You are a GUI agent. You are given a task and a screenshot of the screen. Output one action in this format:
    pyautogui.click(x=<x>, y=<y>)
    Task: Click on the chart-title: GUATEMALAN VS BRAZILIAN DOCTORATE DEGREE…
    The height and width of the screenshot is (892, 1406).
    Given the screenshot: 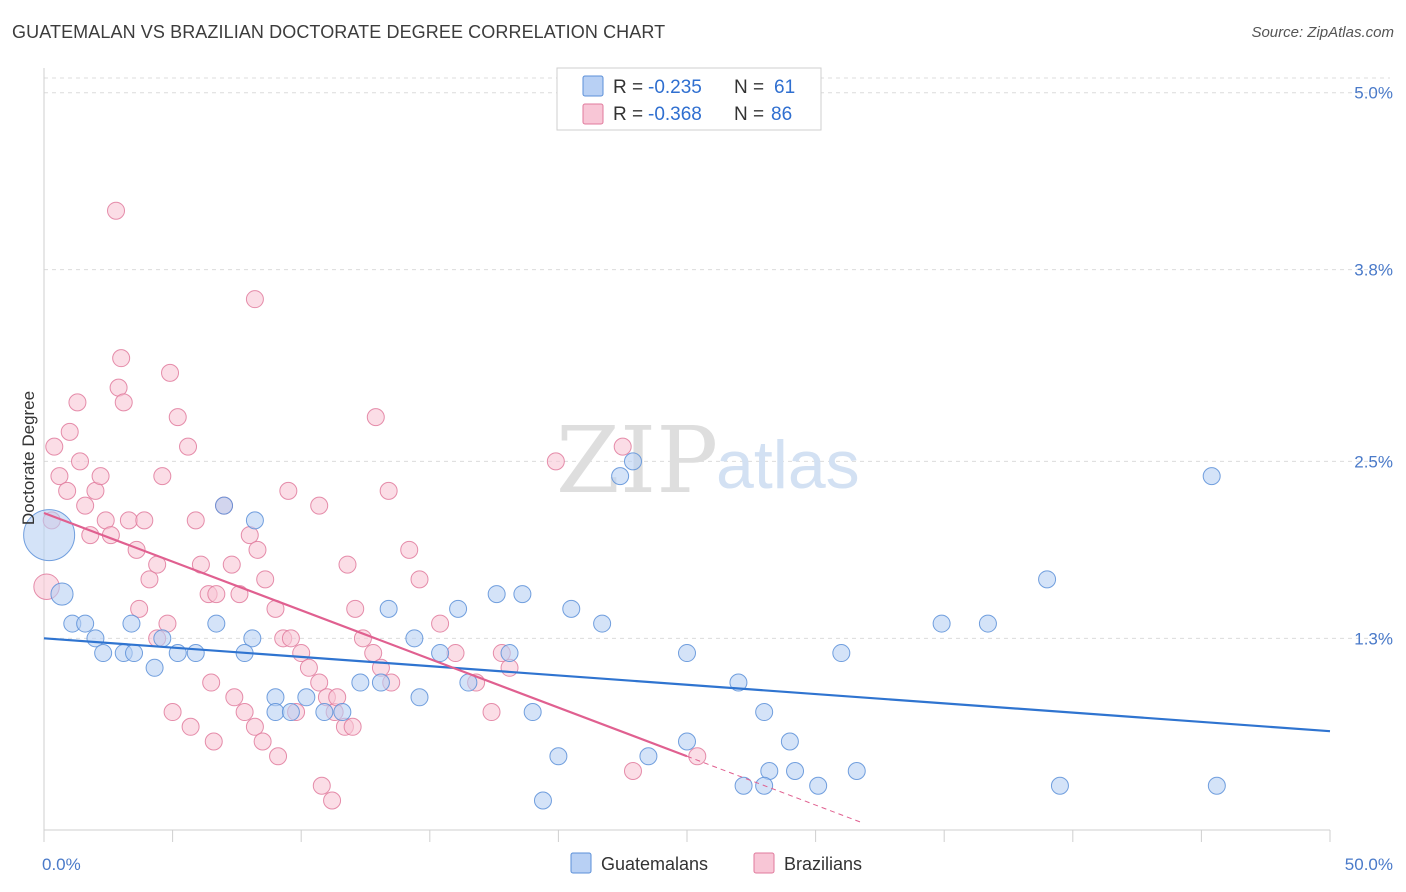 What is the action you would take?
    pyautogui.click(x=339, y=32)
    